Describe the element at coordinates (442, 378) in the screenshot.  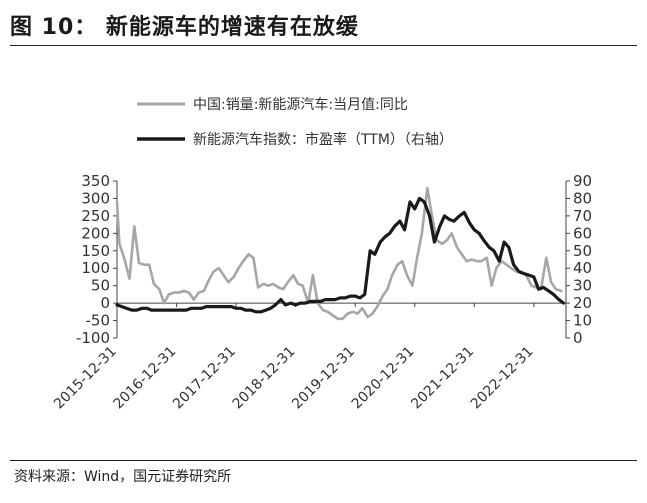
I see `x-tick-label: 2021-12-31` at that location.